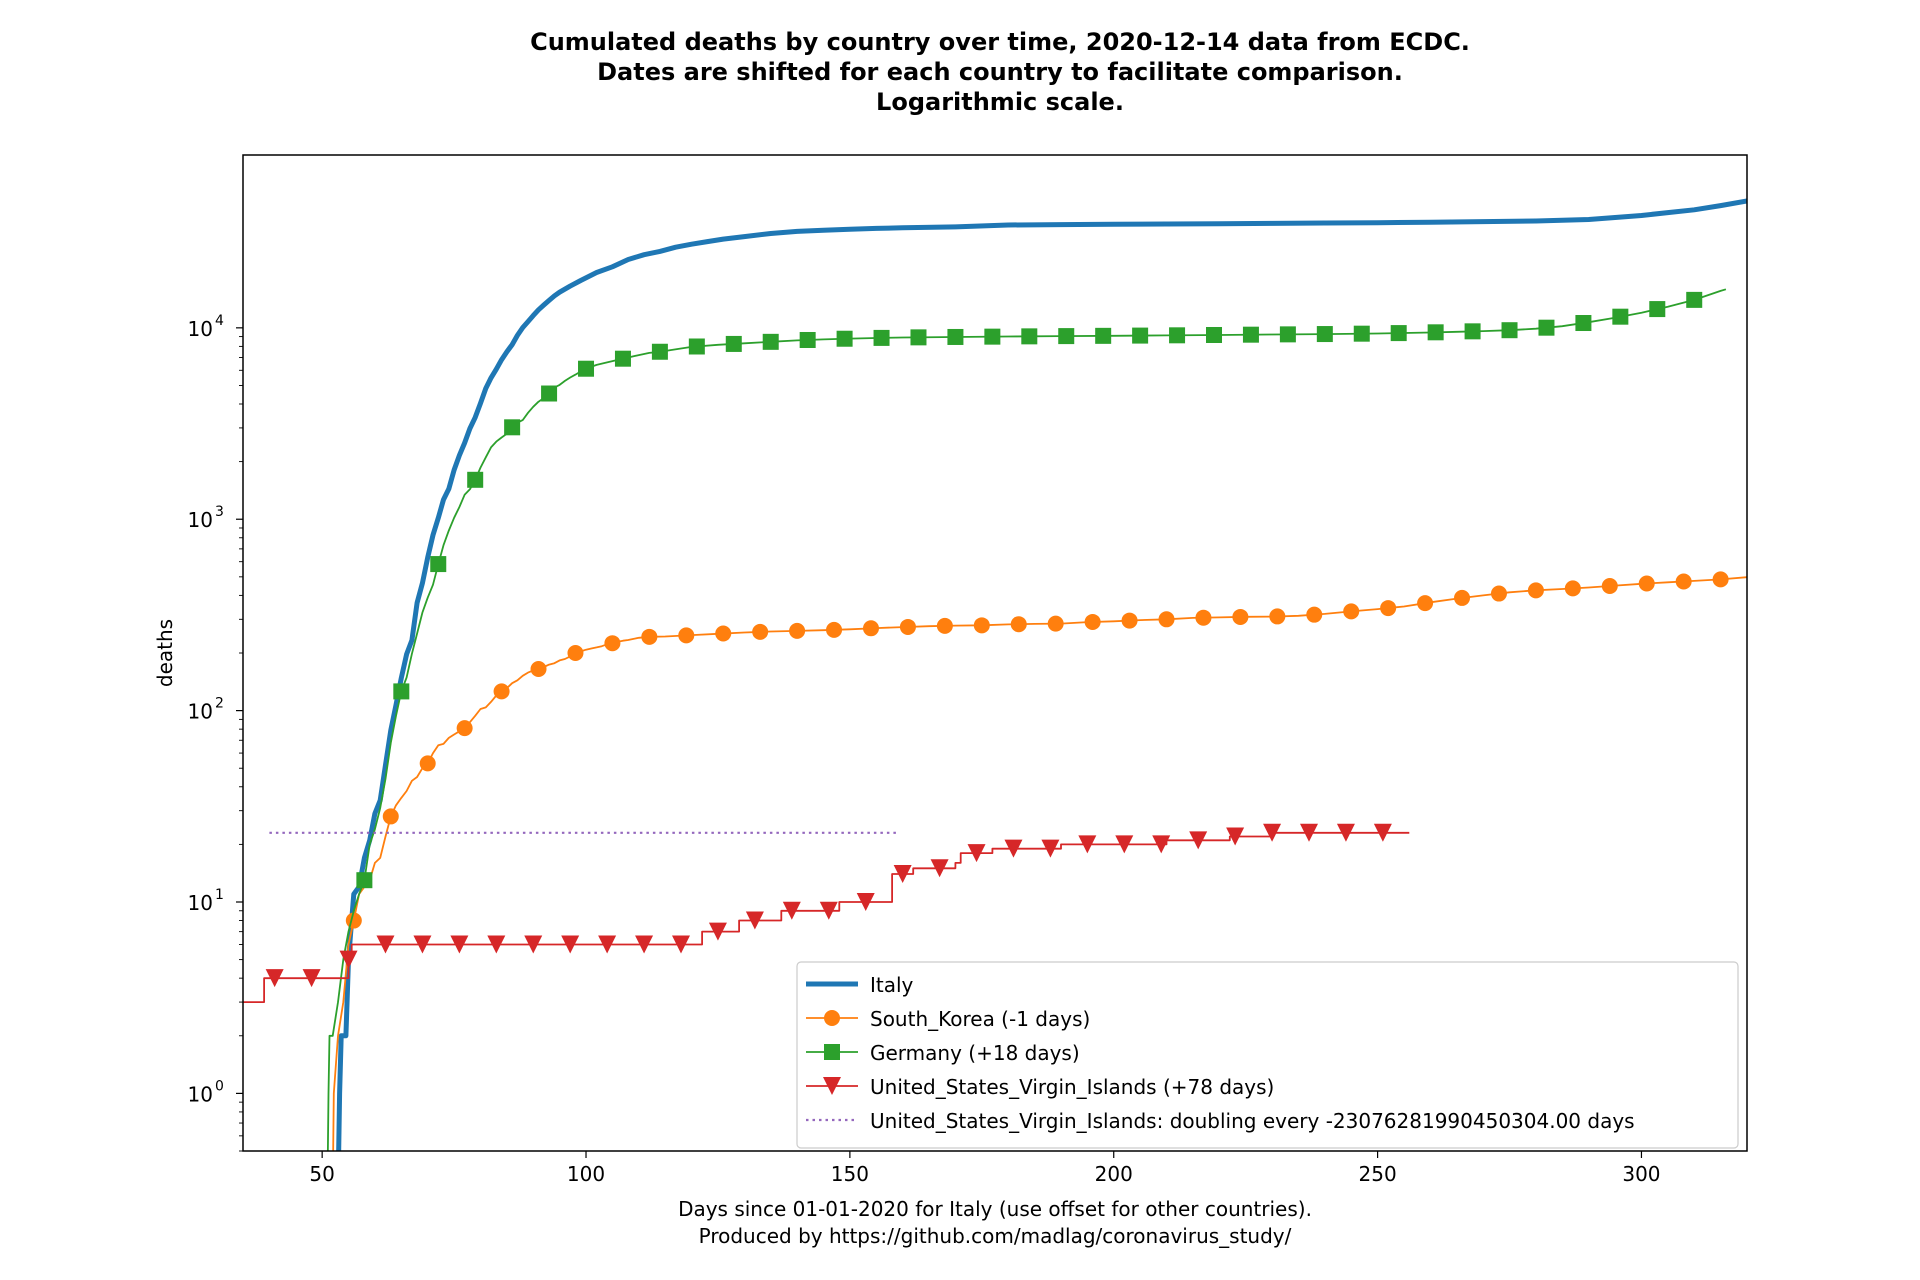  What do you see at coordinates (1378, 1174) in the screenshot?
I see `x-tick-label: 250` at bounding box center [1378, 1174].